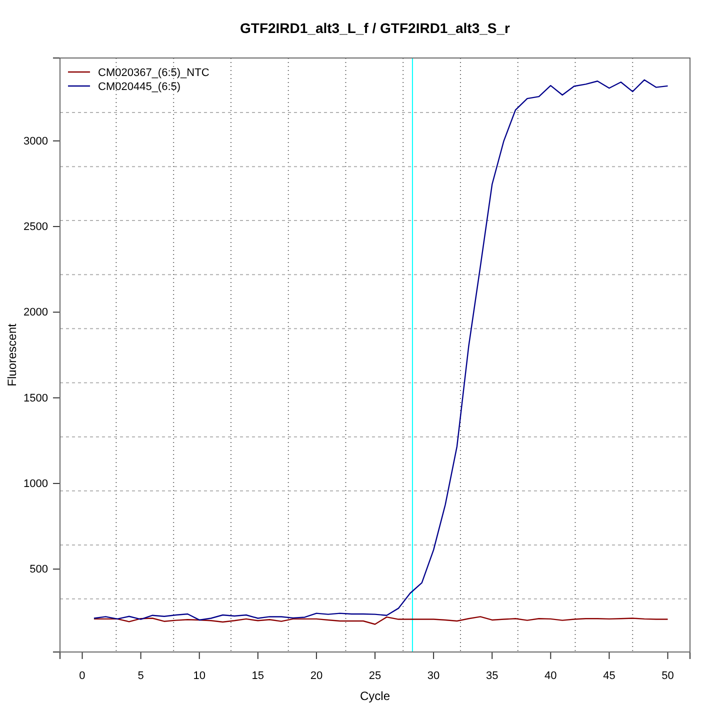 Image resolution: width=720 pixels, height=720 pixels. I want to click on chart-title: GTF2IRD1_alt3_L_f / GTF2IRD1_alt3_S_r, so click(375, 28).